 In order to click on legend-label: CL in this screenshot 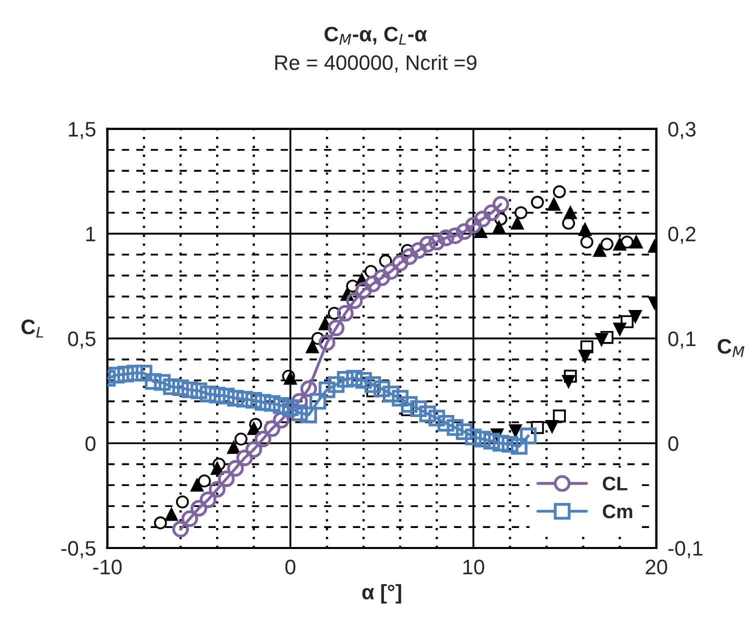, I will do `click(615, 483)`.